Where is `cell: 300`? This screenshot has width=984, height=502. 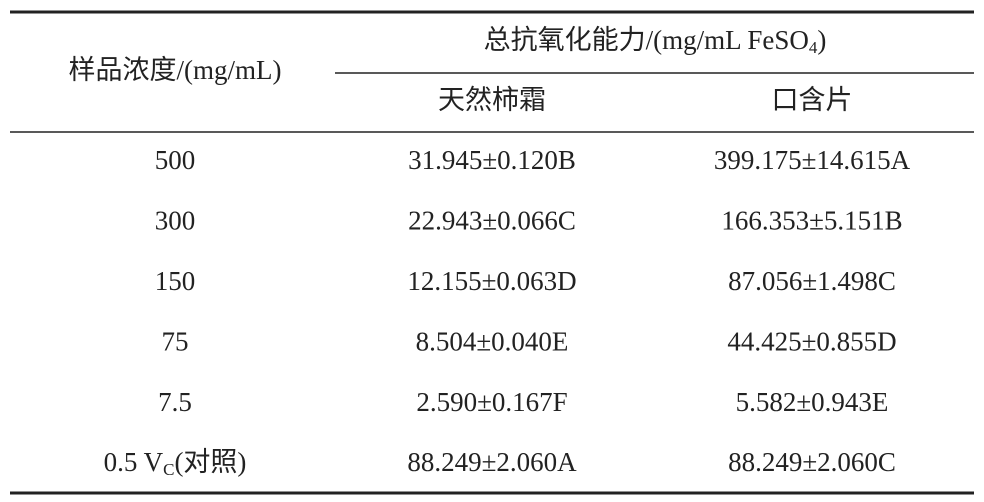 cell: 300 is located at coordinates (175, 221).